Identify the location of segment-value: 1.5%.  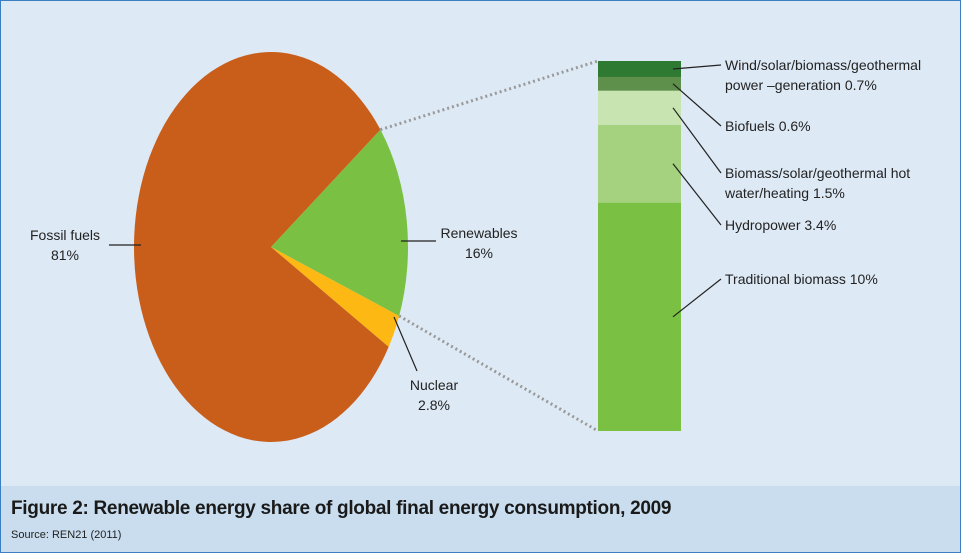
(828, 193).